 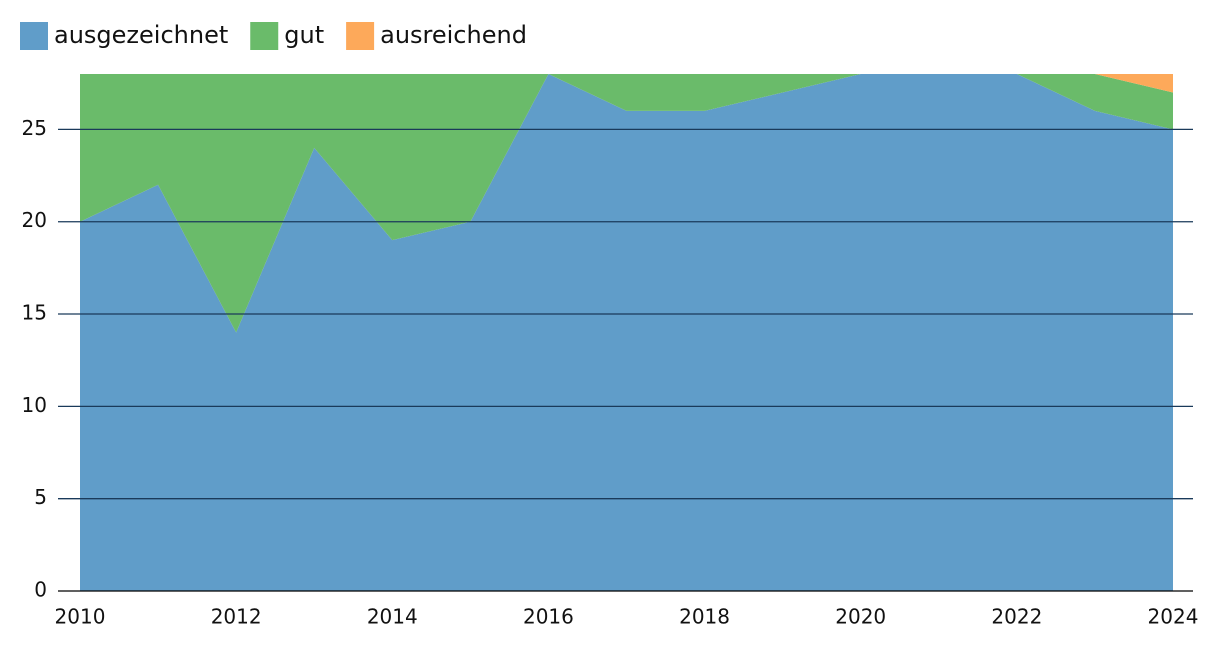 What do you see at coordinates (40, 497) in the screenshot?
I see `y-tick-label: 5` at bounding box center [40, 497].